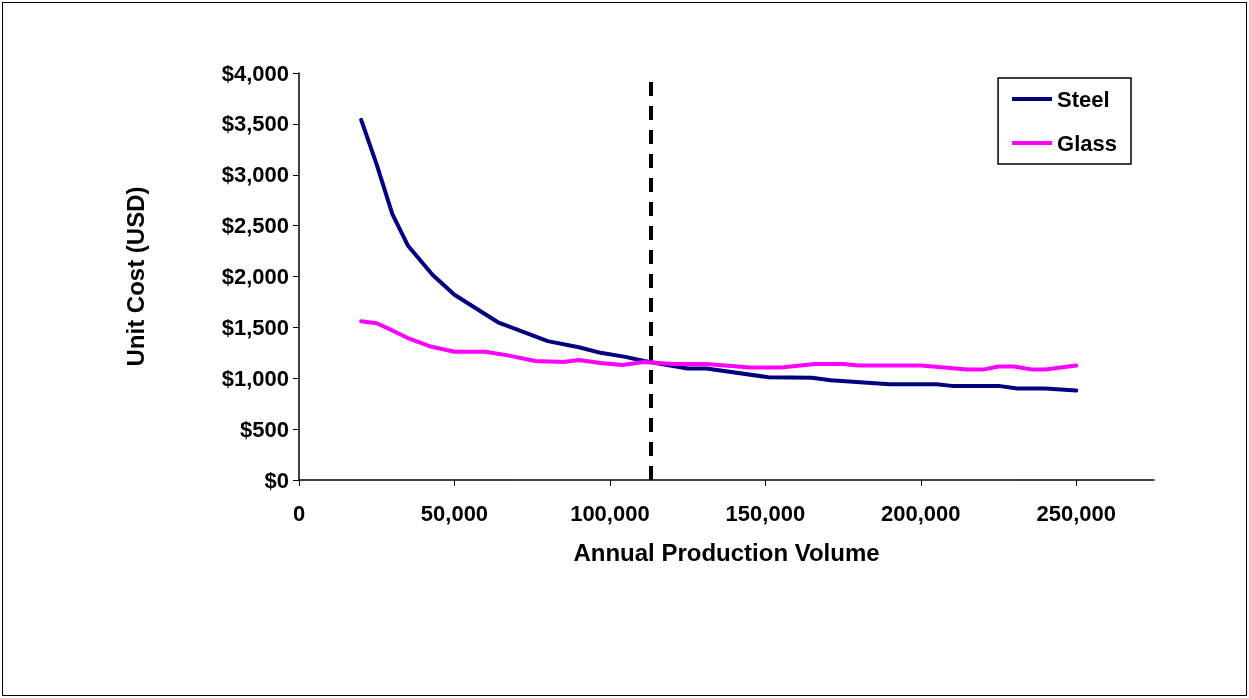 This screenshot has width=1249, height=698. Describe the element at coordinates (726, 552) in the screenshot. I see `x-axis-title: Annual Production Volume` at that location.